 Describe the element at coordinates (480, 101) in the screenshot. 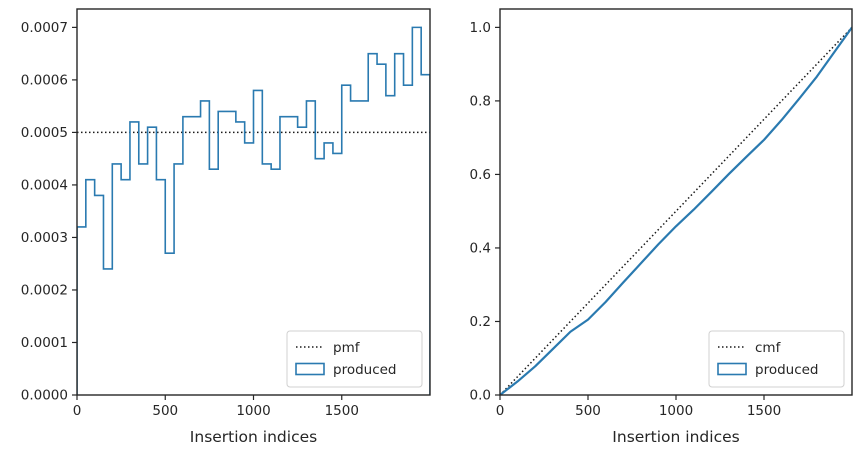

I see `y-tick-label: 0.8` at that location.